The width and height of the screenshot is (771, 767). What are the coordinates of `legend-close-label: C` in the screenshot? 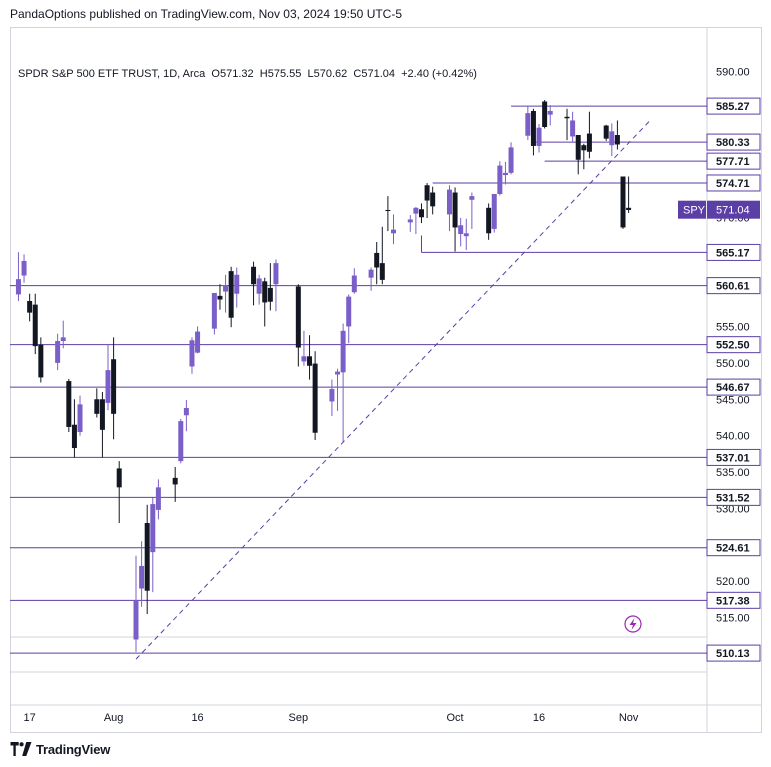 It's located at (357, 74).